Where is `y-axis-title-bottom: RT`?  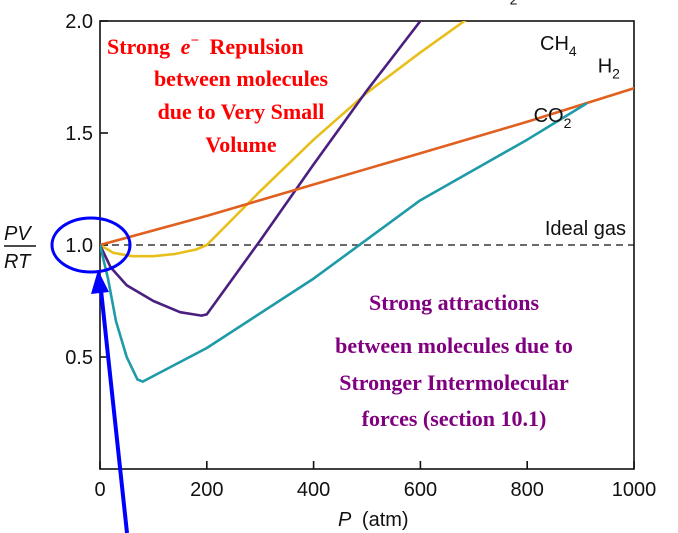 y-axis-title-bottom: RT is located at coordinates (18, 262).